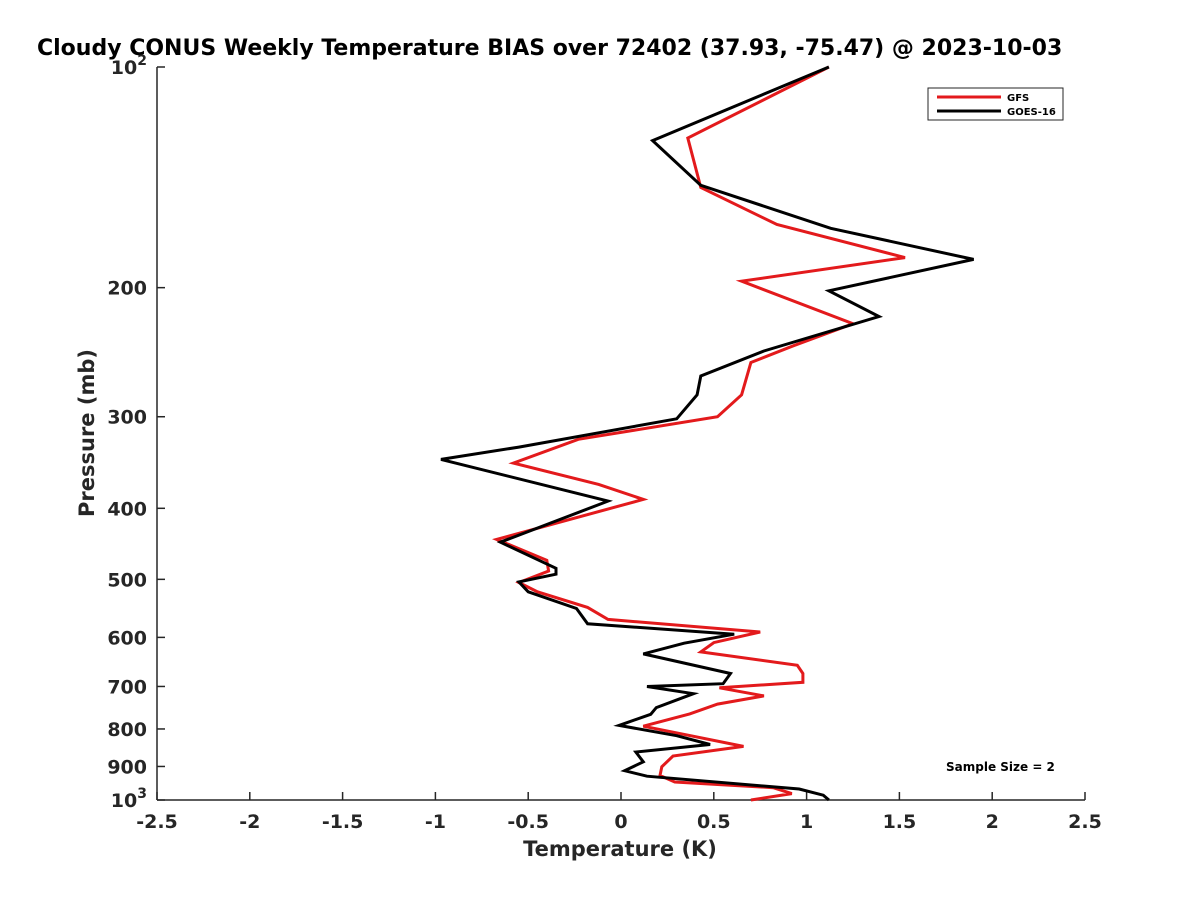 This screenshot has width=1200, height=900. What do you see at coordinates (127, 509) in the screenshot?
I see `y-tick-label: 400` at bounding box center [127, 509].